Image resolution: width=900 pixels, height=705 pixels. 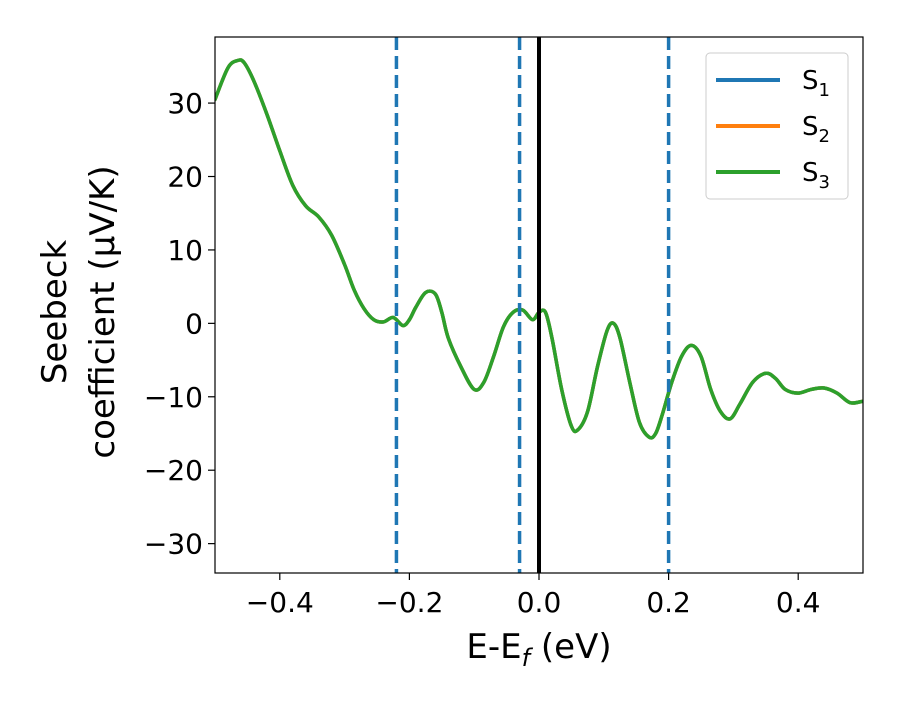 I want to click on x-axis: −0.4 −0.2 0.0 0.2 0.4, so click(x=533, y=596).